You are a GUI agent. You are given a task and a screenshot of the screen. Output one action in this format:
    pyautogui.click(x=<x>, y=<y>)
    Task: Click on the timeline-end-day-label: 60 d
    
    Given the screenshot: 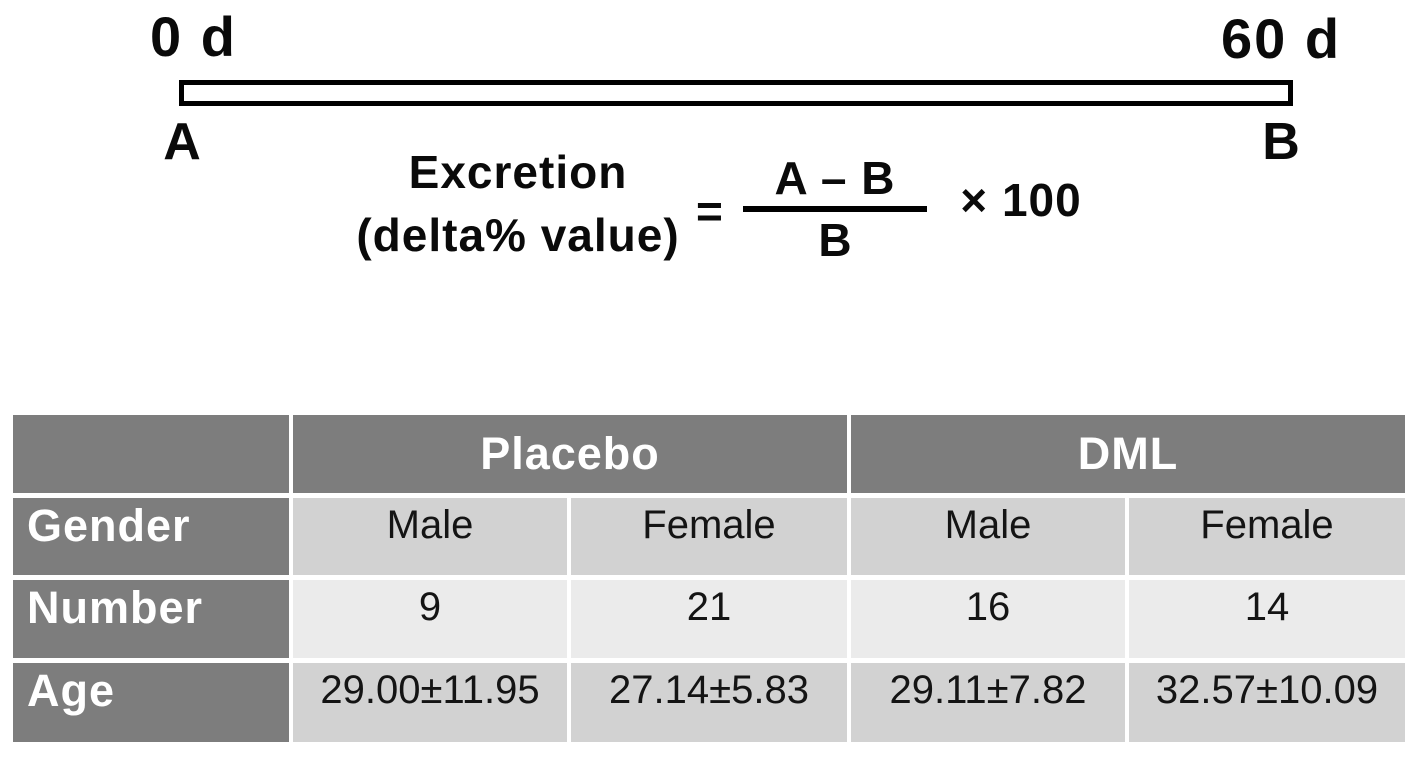 What is the action you would take?
    pyautogui.click(x=1281, y=38)
    